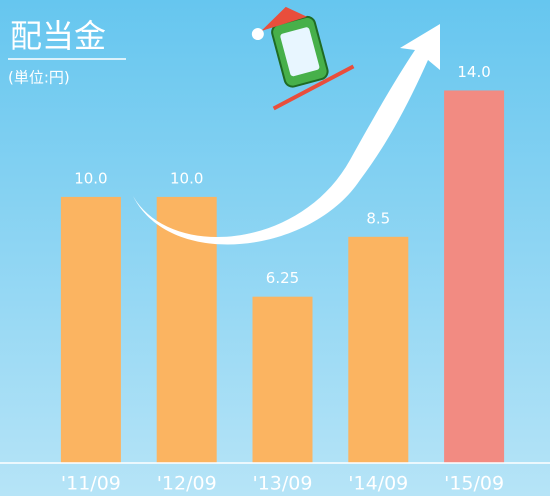 This screenshot has height=496, width=550. Describe the element at coordinates (473, 72) in the screenshot. I see `value-label: 14.0` at that location.